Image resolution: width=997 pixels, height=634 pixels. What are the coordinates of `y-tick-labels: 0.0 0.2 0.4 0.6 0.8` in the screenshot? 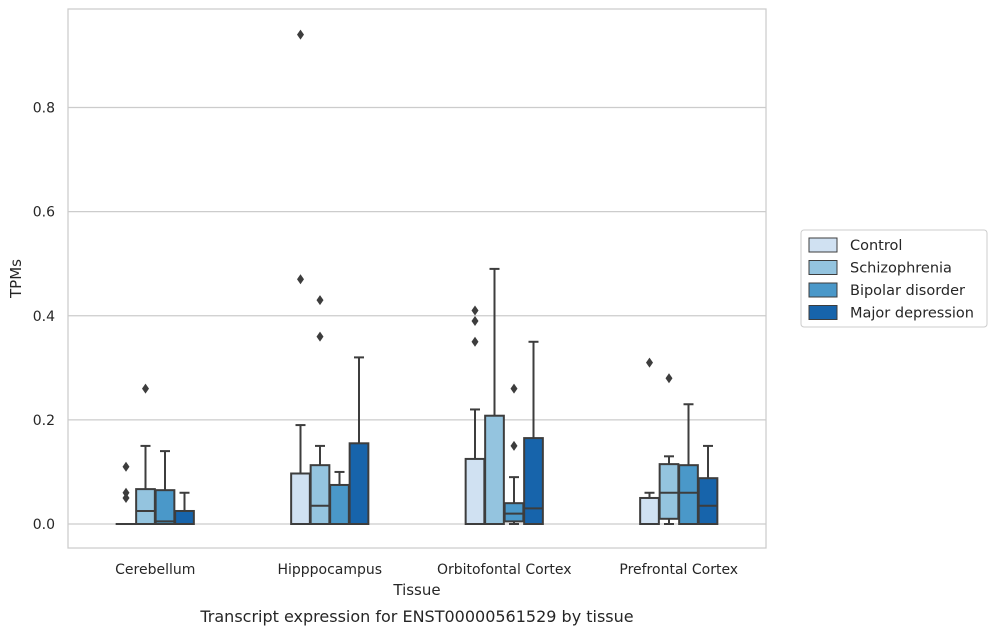 It's located at (44, 317).